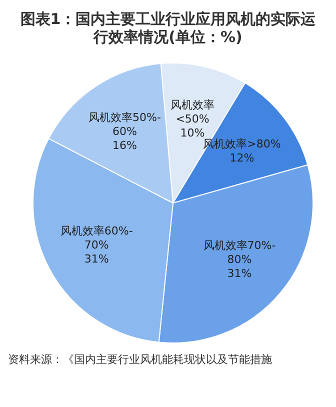 This screenshot has height=407, width=336. I want to click on data-label: 16%, so click(124, 145).